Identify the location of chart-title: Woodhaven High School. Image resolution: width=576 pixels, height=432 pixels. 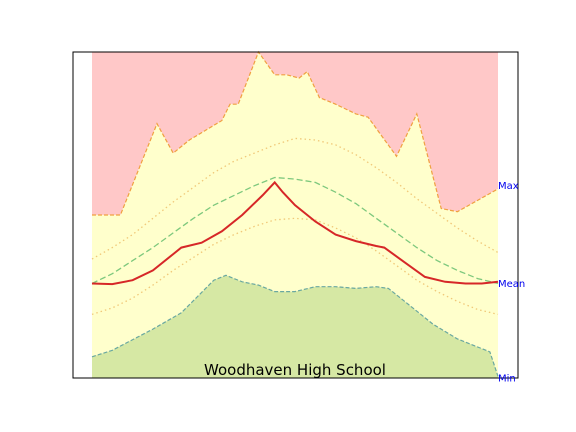
(295, 370).